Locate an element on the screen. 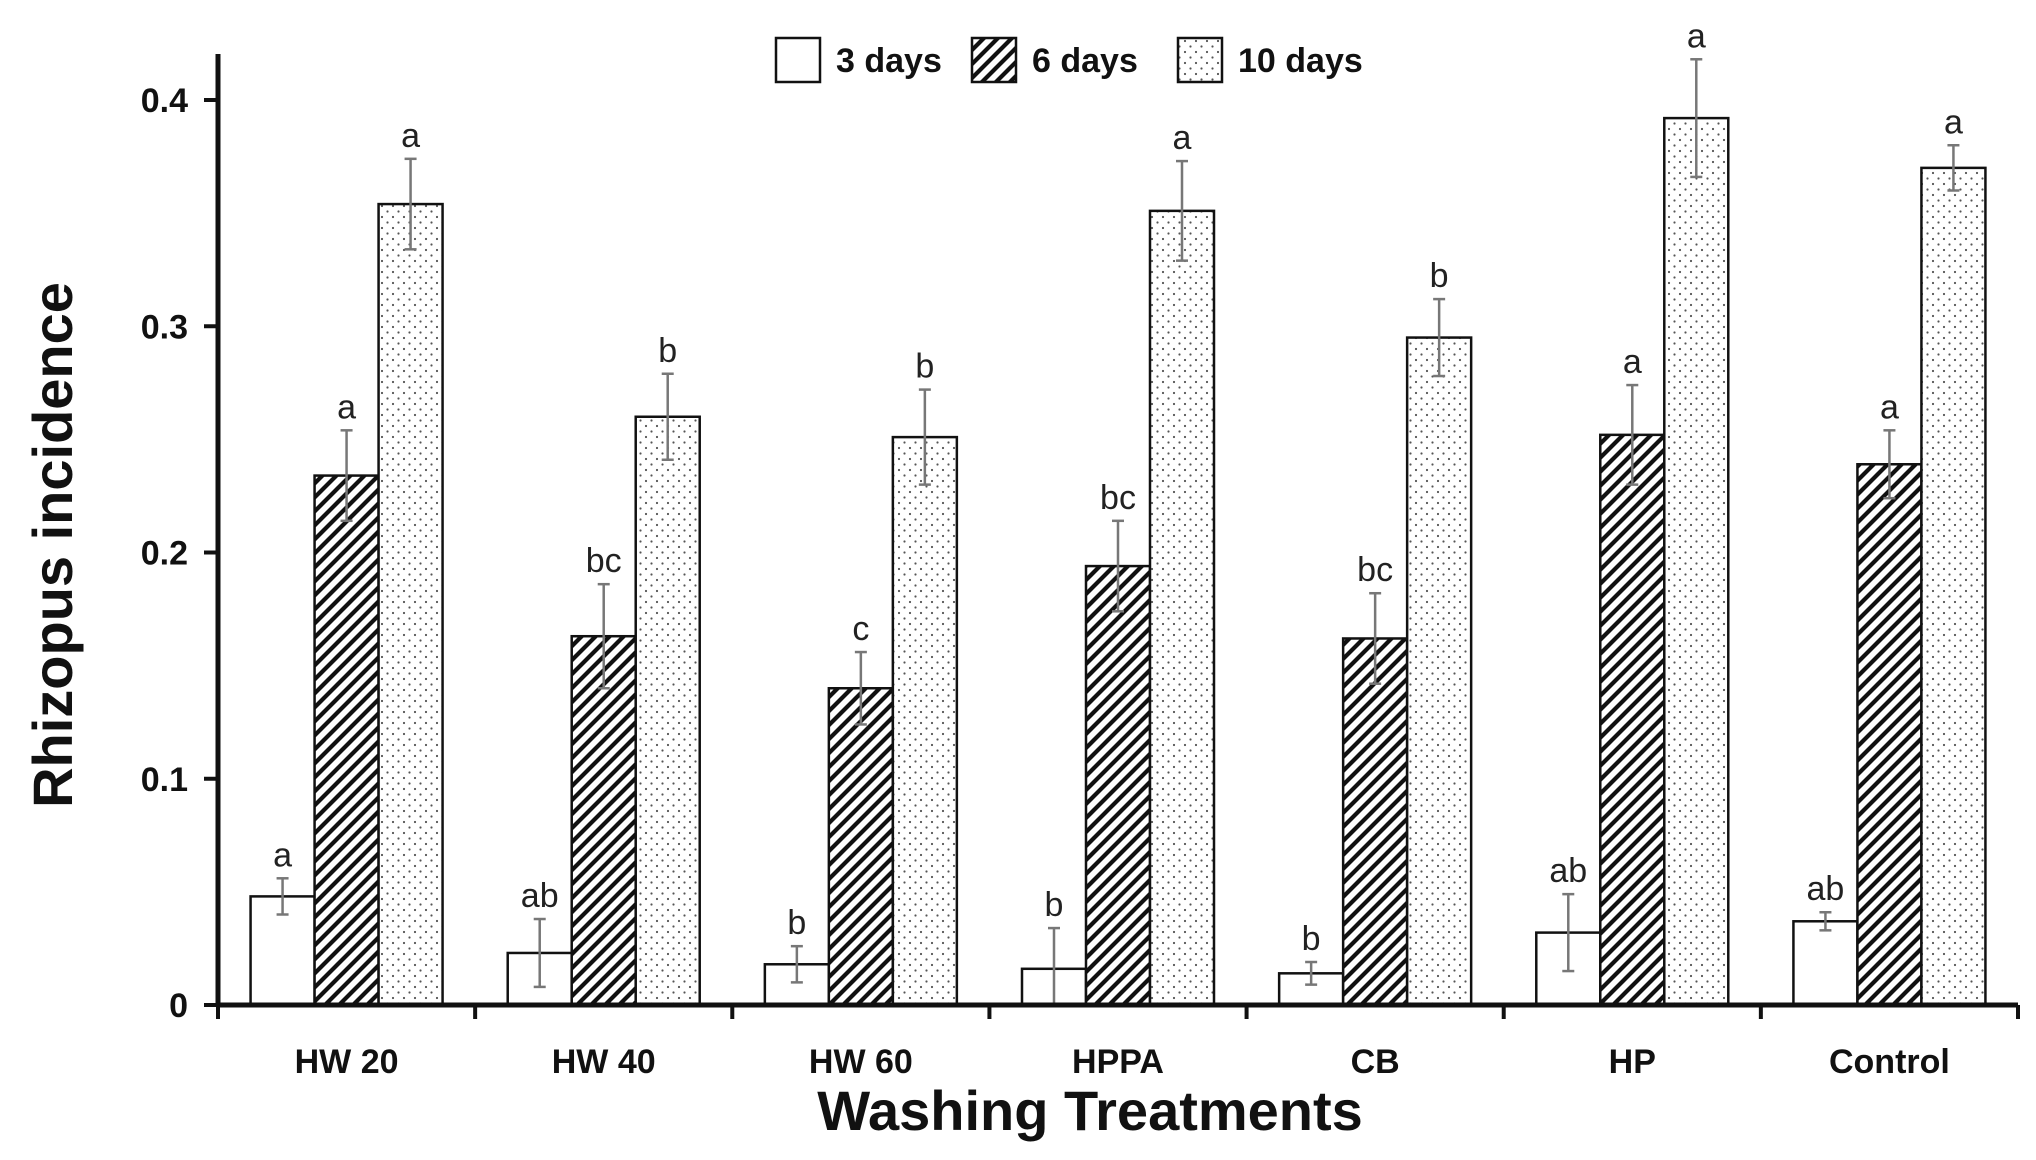 The height and width of the screenshot is (1160, 2036). bar-6-days-hppa is located at coordinates (1118, 785).